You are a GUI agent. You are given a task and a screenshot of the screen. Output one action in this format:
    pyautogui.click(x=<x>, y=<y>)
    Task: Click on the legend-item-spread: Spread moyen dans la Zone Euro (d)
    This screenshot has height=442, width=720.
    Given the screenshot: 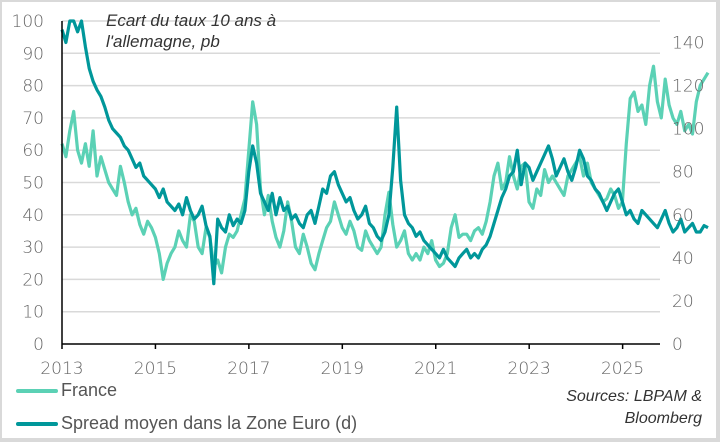 What is the action you would take?
    pyautogui.click(x=186, y=423)
    